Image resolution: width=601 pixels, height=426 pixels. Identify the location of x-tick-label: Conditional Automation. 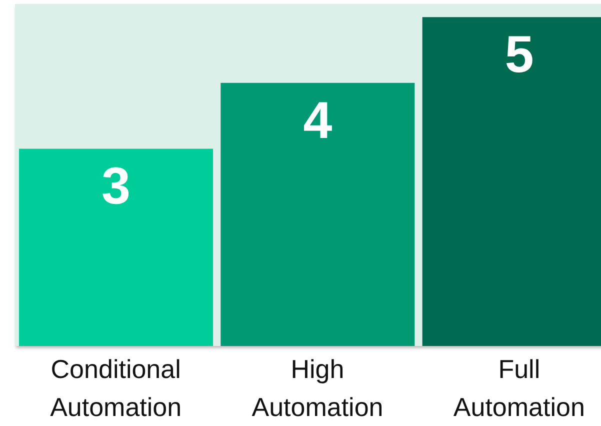
(116, 388).